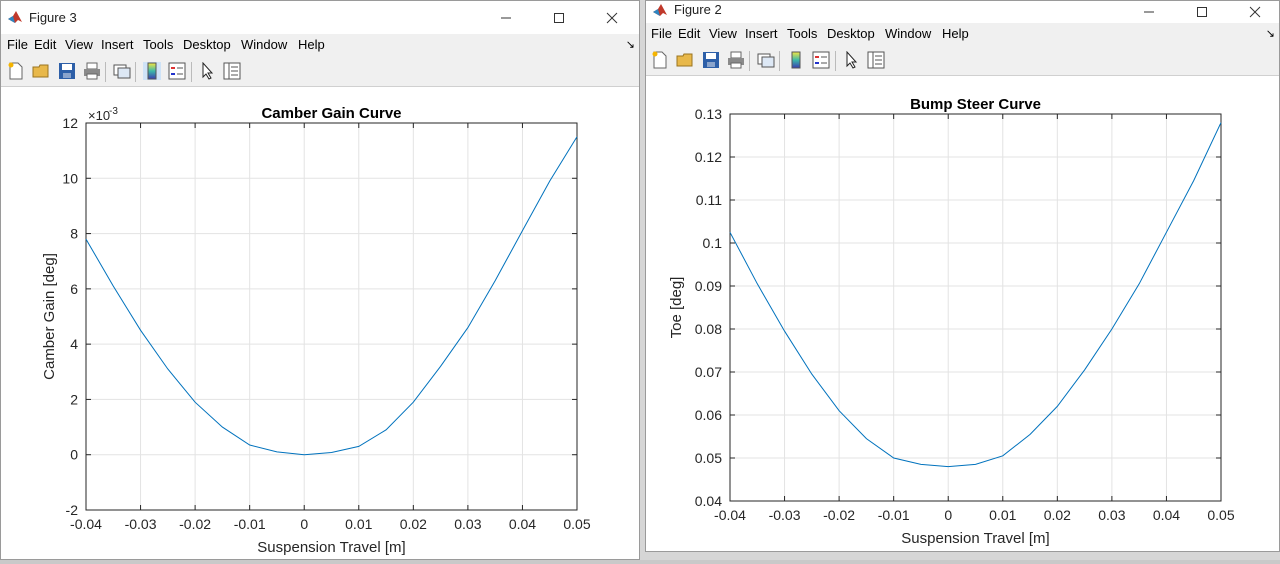 The image size is (1280, 564). What do you see at coordinates (74, 399) in the screenshot?
I see `y-tick-label: 2` at bounding box center [74, 399].